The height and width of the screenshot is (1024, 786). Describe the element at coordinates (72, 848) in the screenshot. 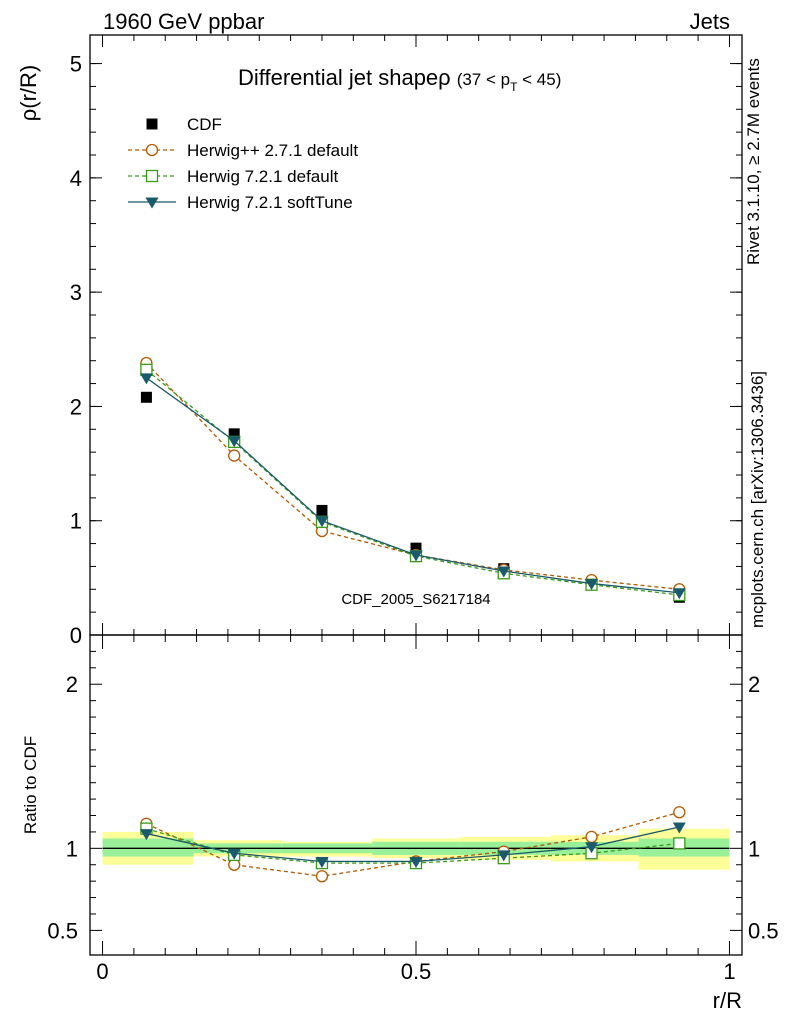

I see `ratio-y-tick-label: 1` at that location.